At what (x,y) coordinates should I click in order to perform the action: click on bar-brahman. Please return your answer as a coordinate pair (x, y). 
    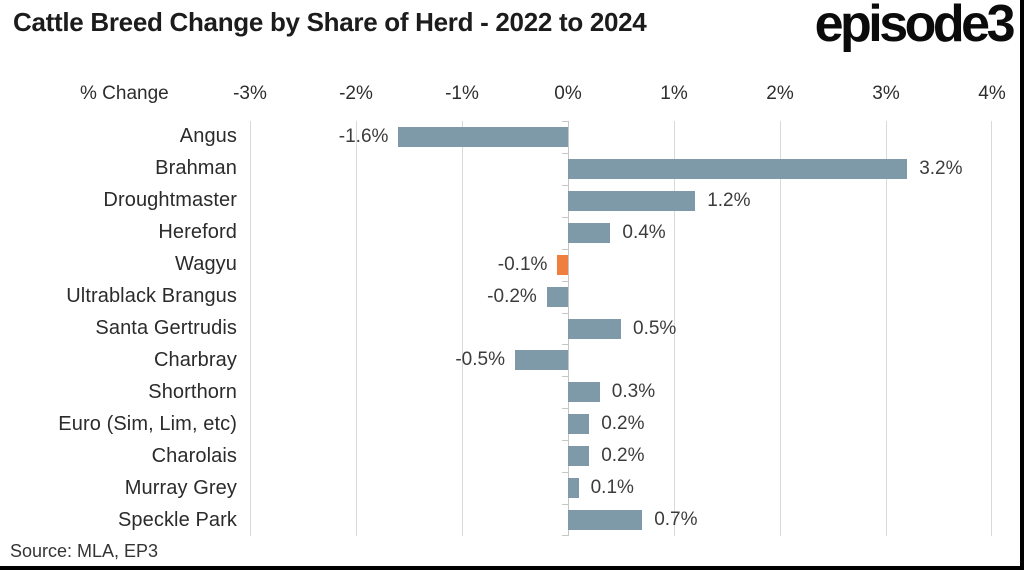
    Looking at the image, I should click on (738, 168).